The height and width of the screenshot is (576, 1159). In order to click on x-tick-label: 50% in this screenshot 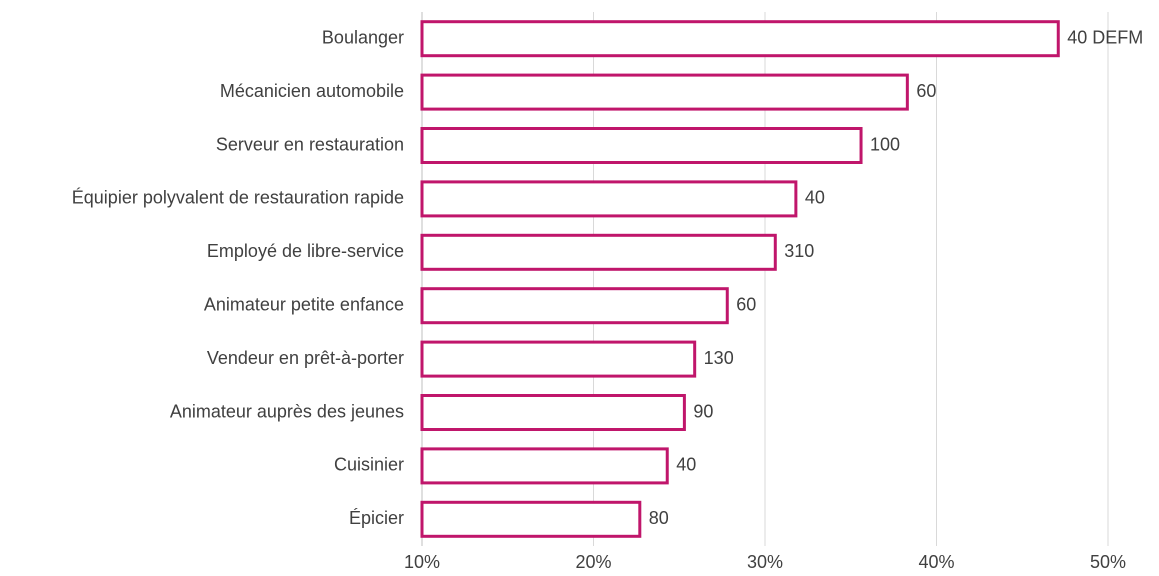, I will do `click(1108, 562)`.